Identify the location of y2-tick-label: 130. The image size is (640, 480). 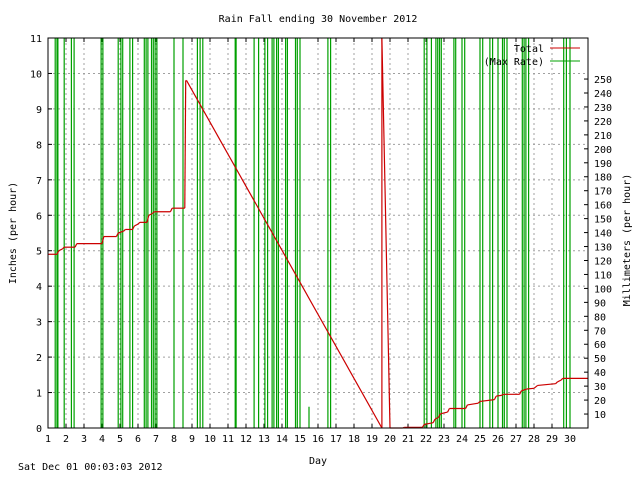
(603, 248).